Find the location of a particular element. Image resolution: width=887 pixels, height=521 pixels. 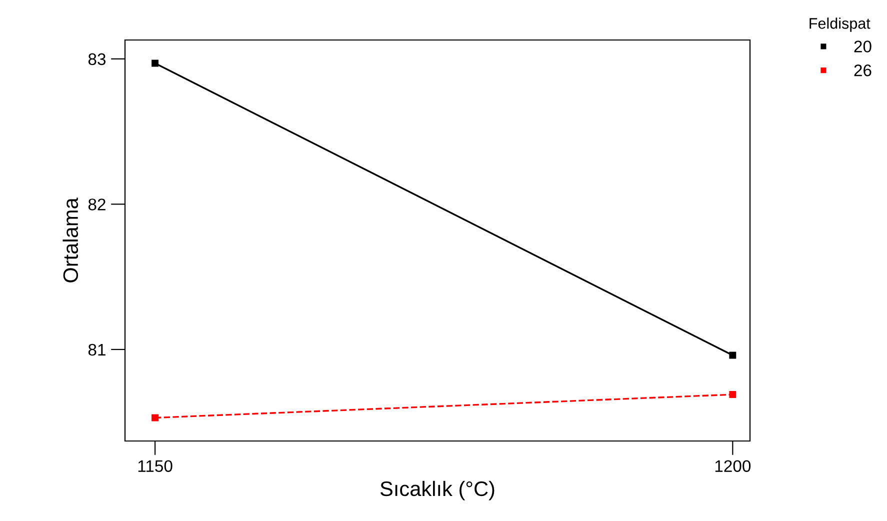

x-tick-label: 1200 is located at coordinates (733, 466).